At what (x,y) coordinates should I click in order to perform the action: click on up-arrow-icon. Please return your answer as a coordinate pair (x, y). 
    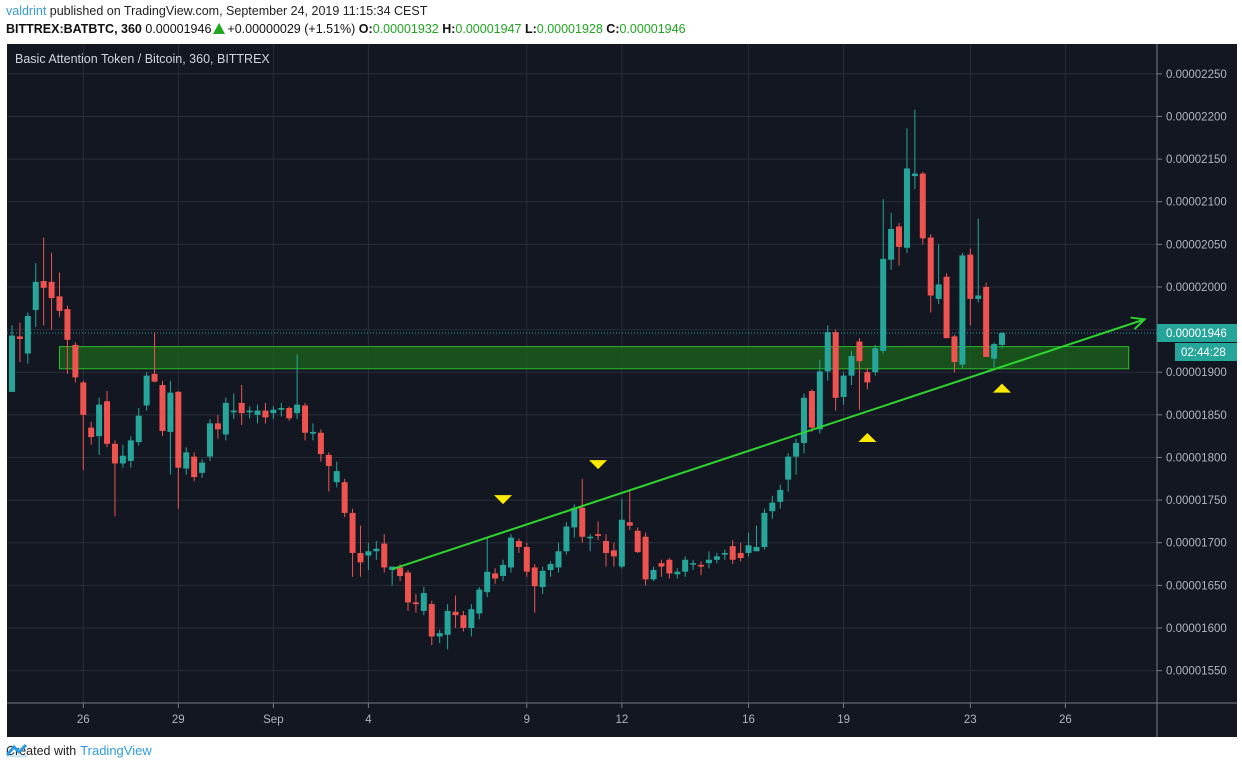
    Looking at the image, I should click on (219, 28).